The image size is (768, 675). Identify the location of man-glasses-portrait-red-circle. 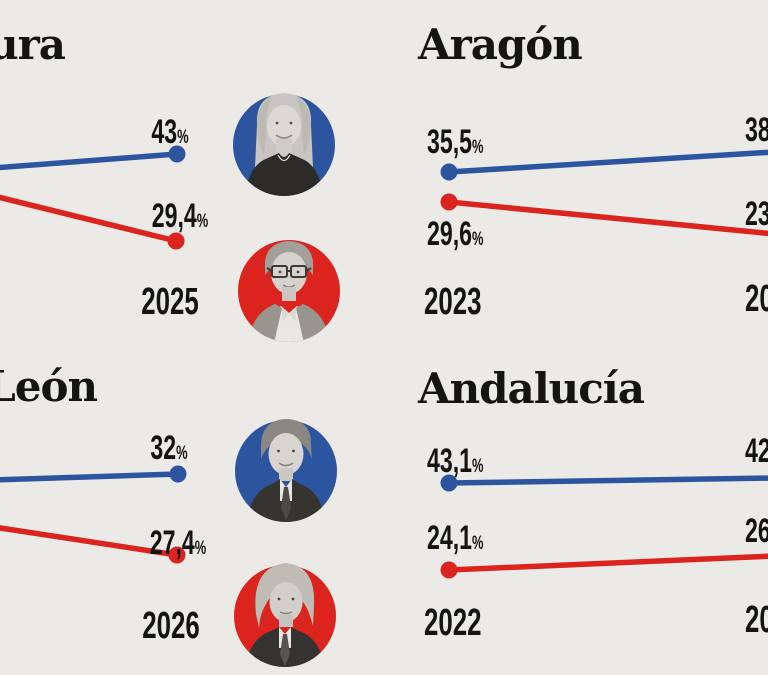
(289, 291).